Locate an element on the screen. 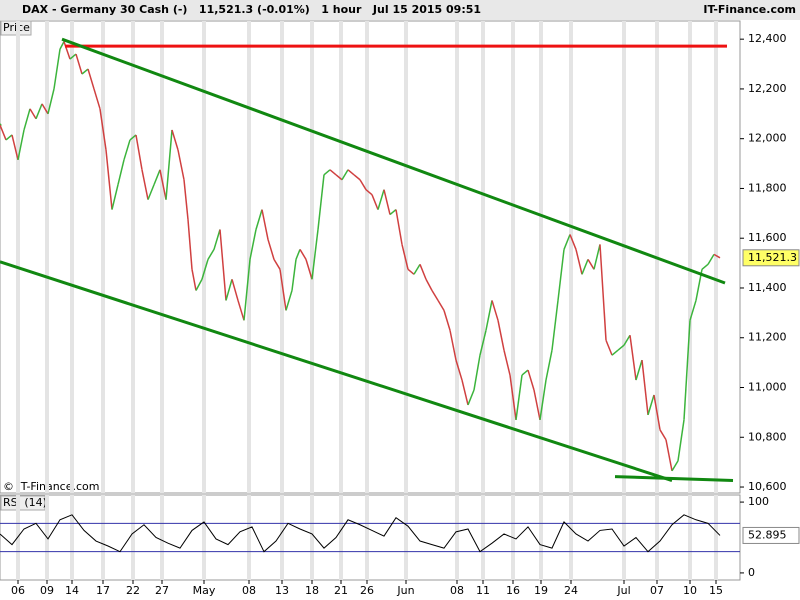 This screenshot has height=600, width=800. rsi-line is located at coordinates (360, 533).